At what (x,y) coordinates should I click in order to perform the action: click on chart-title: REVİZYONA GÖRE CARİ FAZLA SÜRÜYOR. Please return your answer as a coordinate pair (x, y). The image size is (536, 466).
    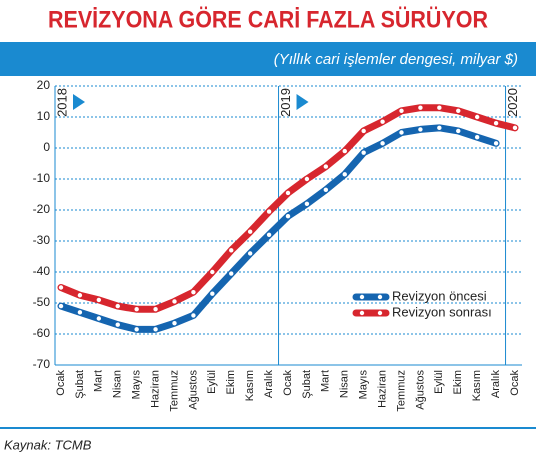
    Looking at the image, I should click on (268, 19).